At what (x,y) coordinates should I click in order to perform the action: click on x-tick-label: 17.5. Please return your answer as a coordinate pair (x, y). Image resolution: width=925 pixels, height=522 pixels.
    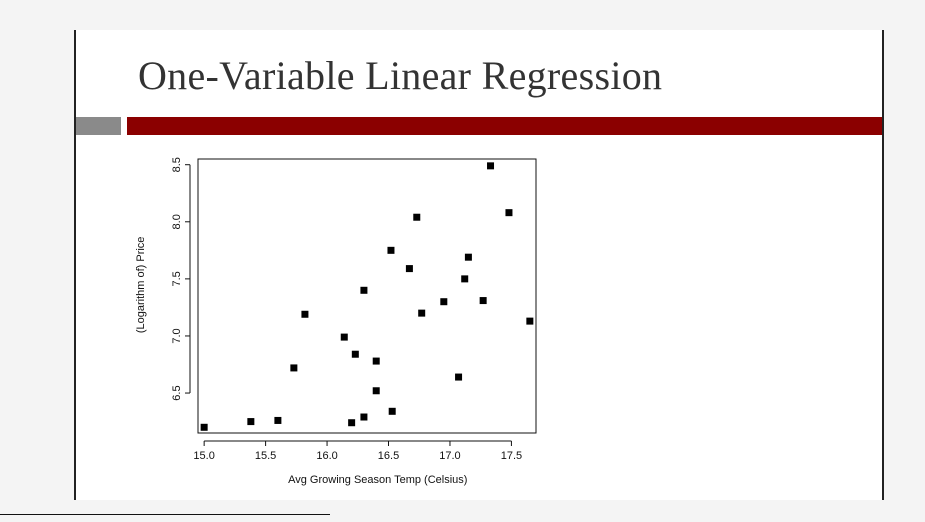
    Looking at the image, I should click on (511, 456).